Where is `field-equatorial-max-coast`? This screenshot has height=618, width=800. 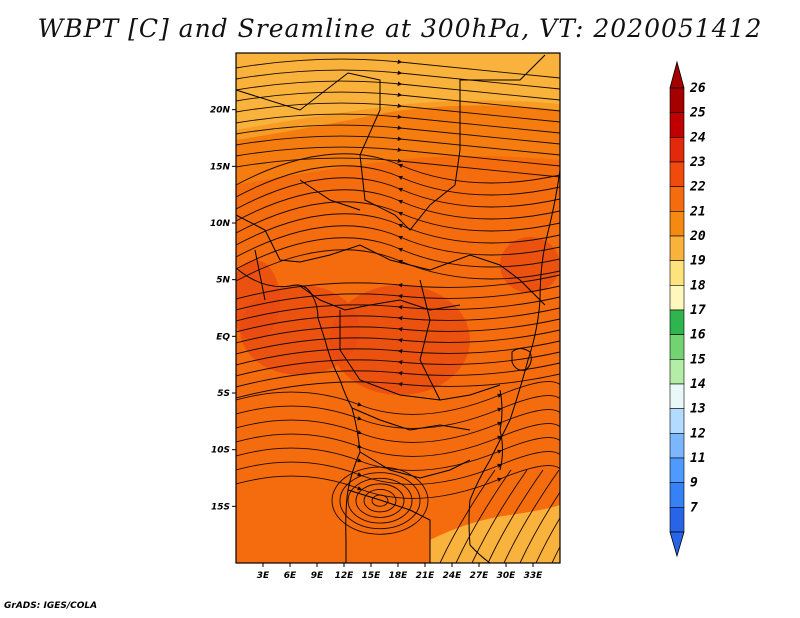 field-equatorial-max-coast is located at coordinates (258, 300).